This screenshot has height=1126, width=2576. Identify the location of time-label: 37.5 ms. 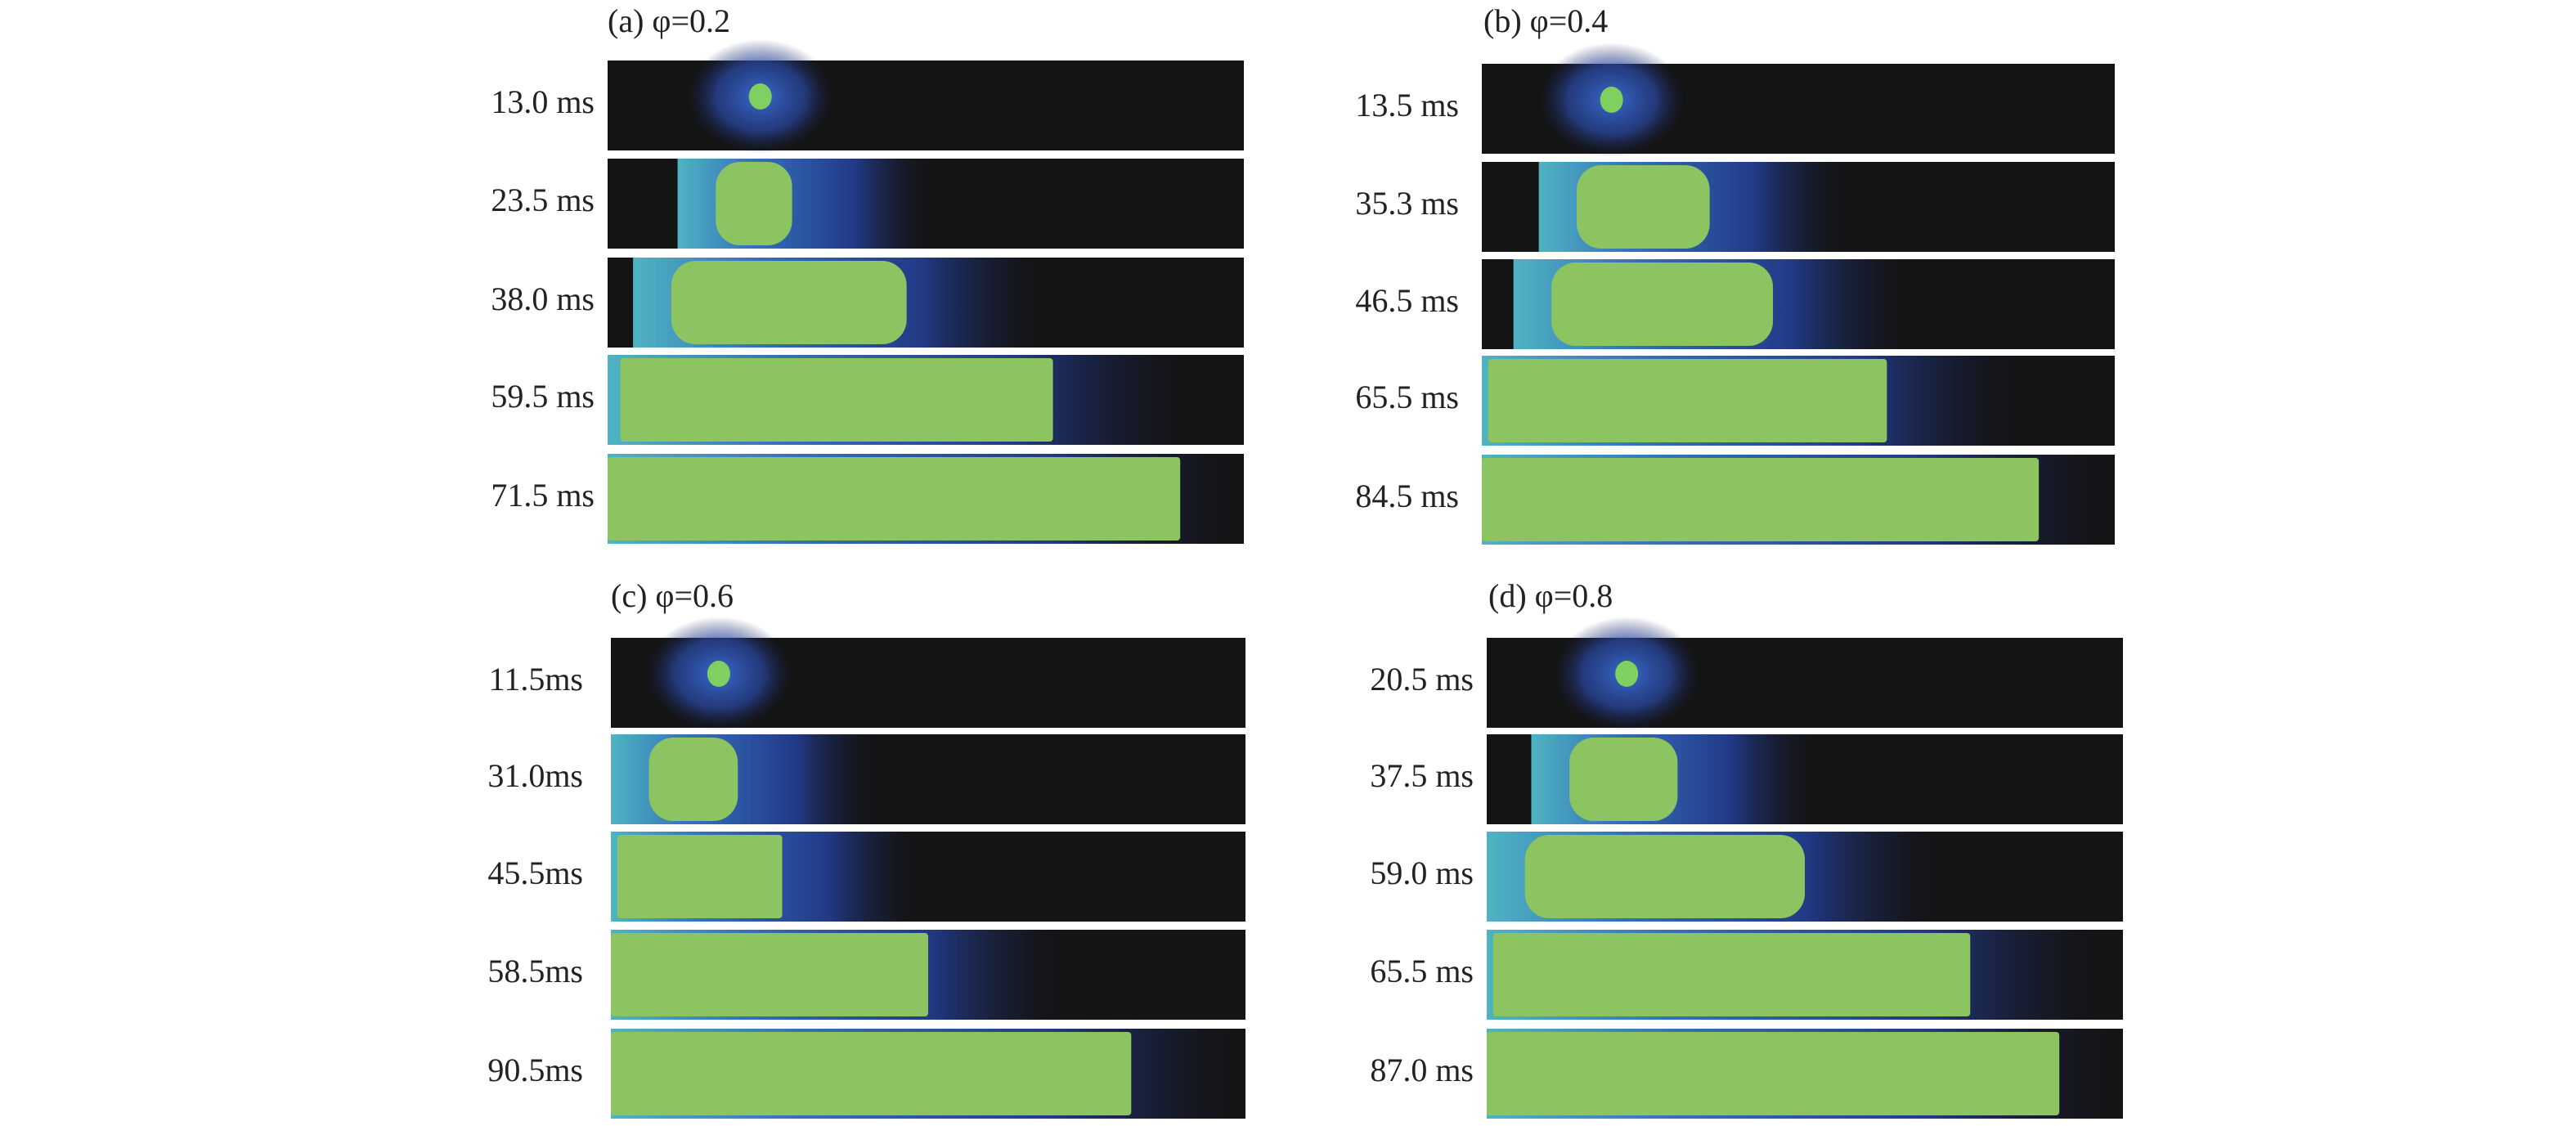
(1422, 775).